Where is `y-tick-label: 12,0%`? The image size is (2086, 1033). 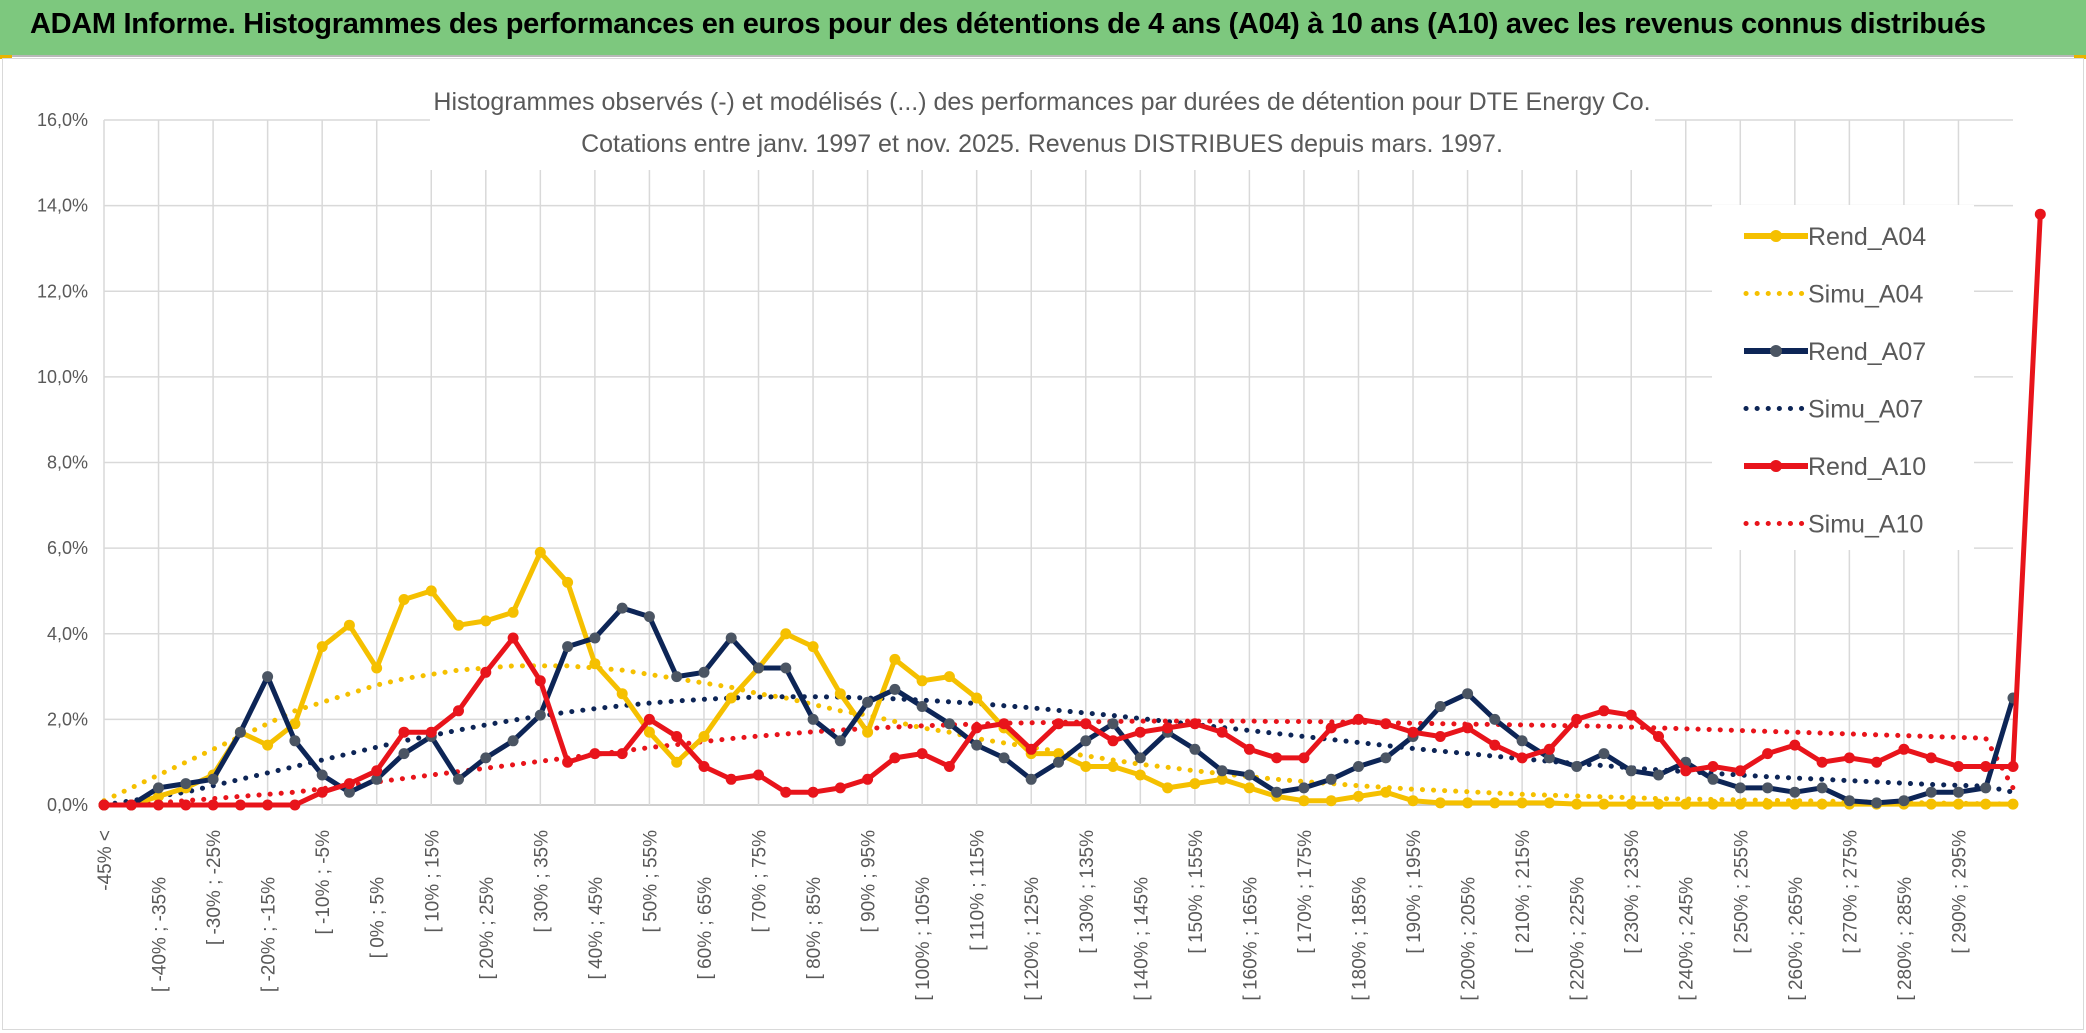
y-tick-label: 12,0% is located at coordinates (62, 291).